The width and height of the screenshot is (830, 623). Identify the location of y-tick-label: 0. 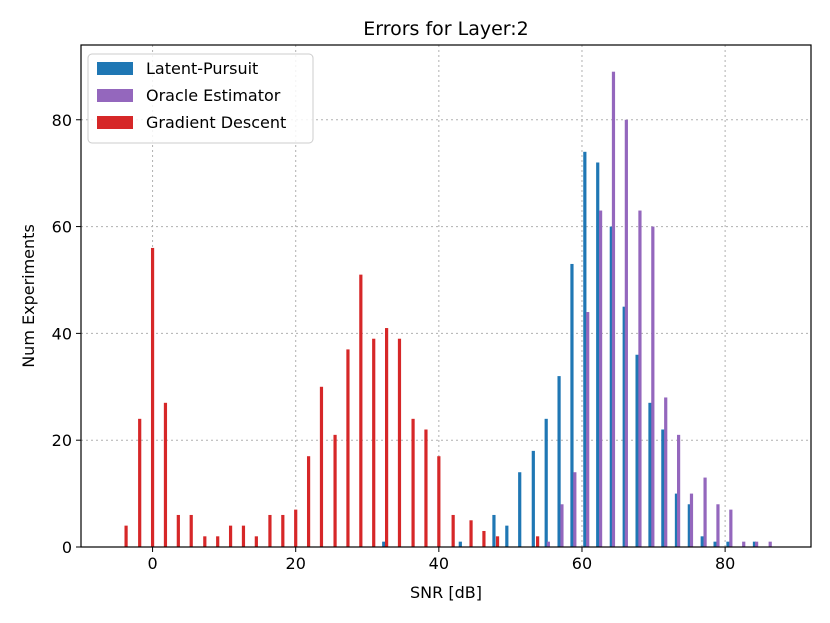
(67, 547).